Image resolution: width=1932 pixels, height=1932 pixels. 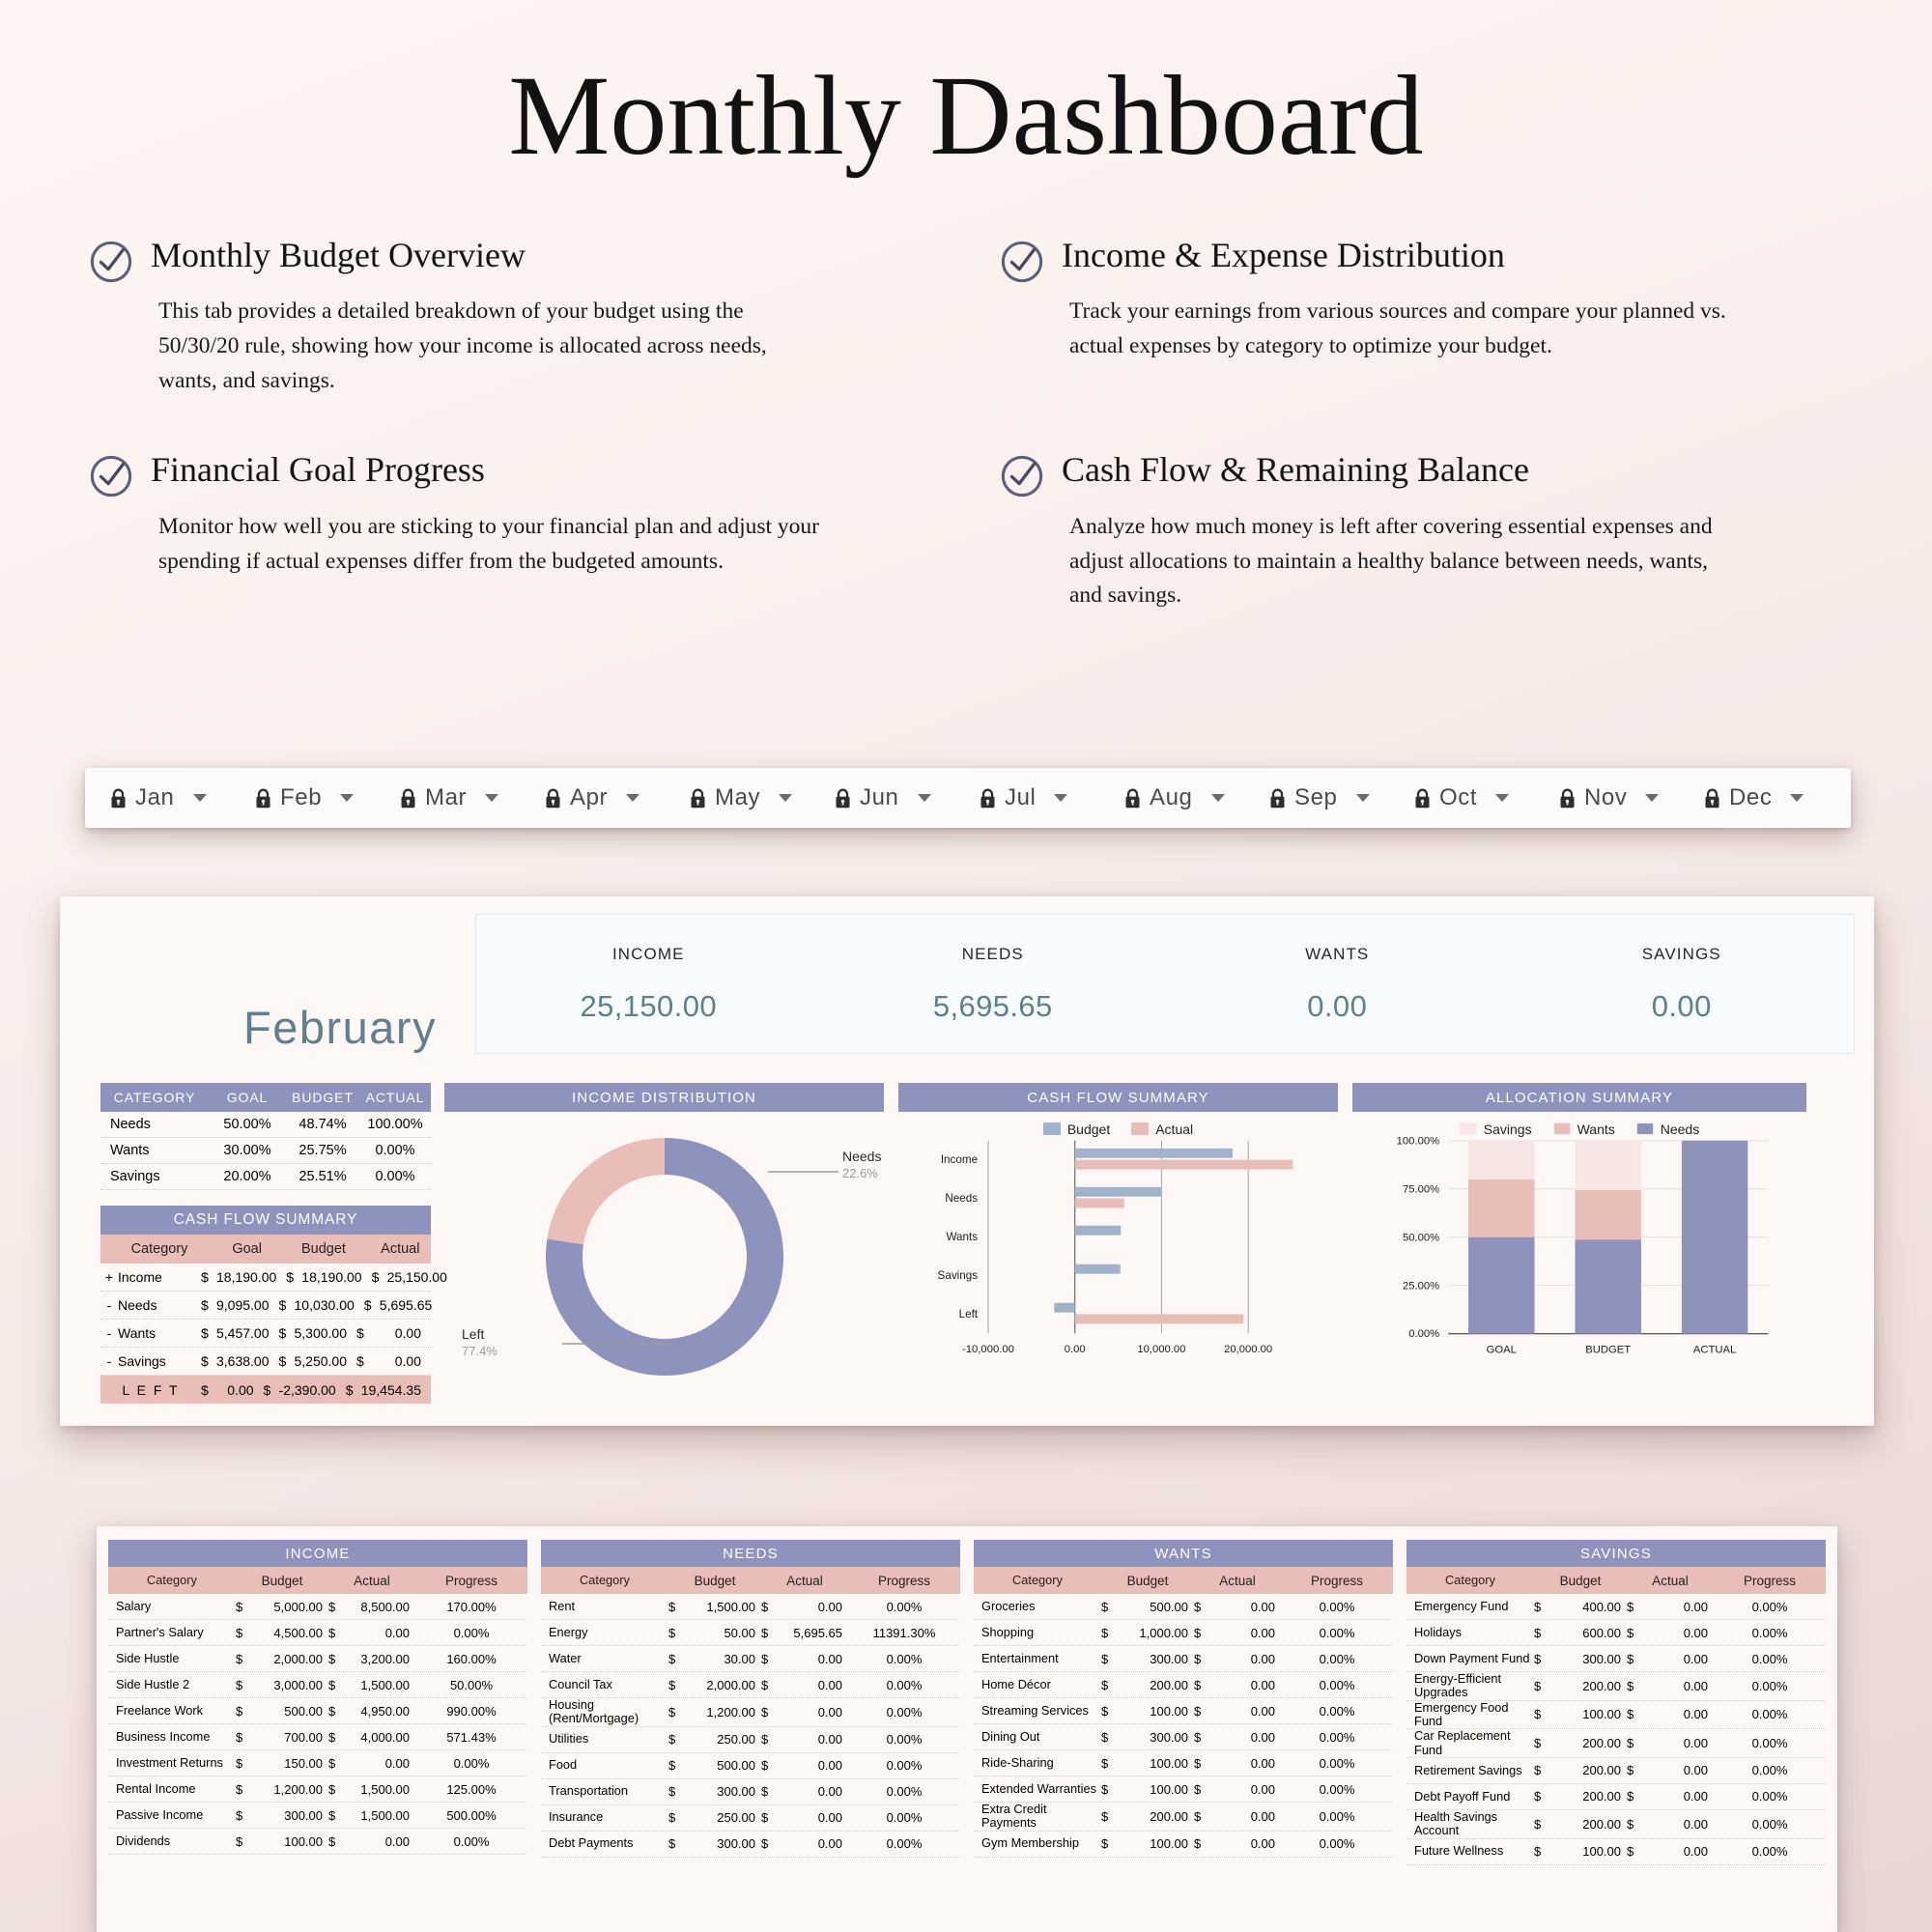 What do you see at coordinates (962, 1237) in the screenshot?
I see `category-label: Wants` at bounding box center [962, 1237].